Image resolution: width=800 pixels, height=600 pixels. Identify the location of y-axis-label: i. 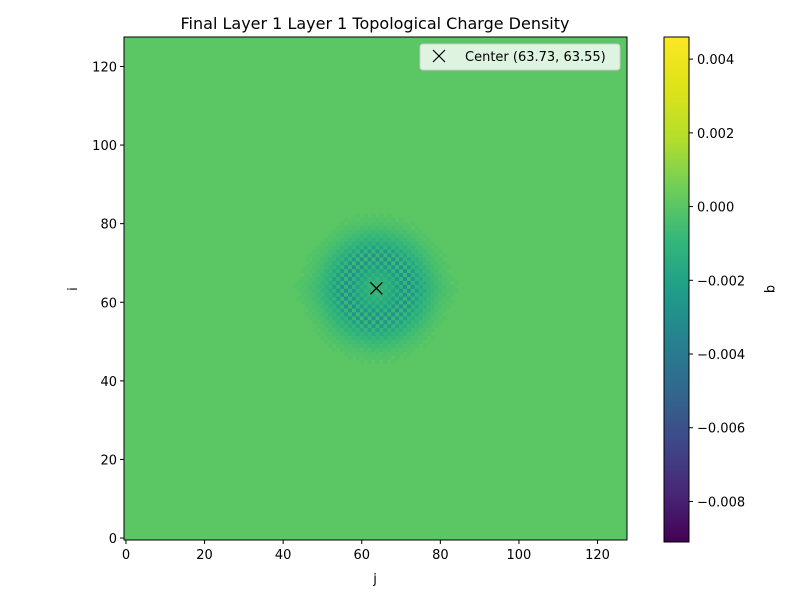
(73, 289).